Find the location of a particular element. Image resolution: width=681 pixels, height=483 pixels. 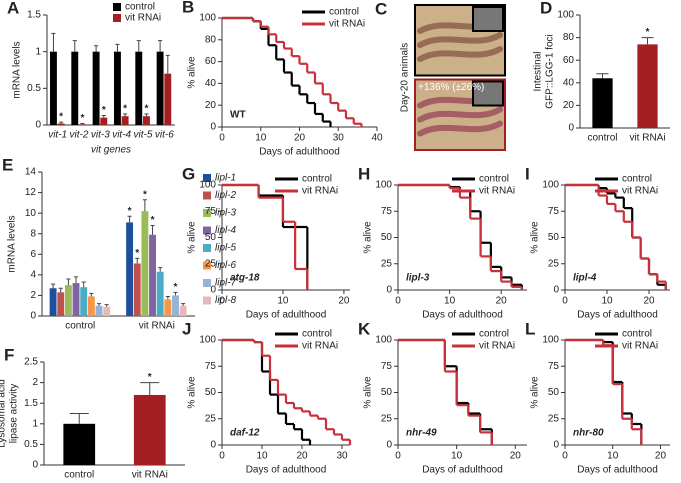

y-tick-label: 25 is located at coordinates (387, 418).